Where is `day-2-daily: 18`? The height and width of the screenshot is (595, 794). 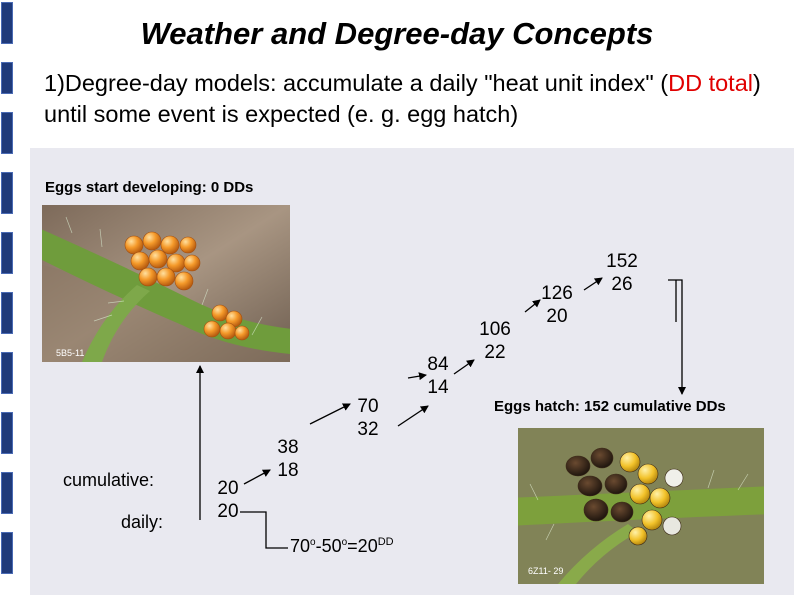 day-2-daily: 18 is located at coordinates (288, 470).